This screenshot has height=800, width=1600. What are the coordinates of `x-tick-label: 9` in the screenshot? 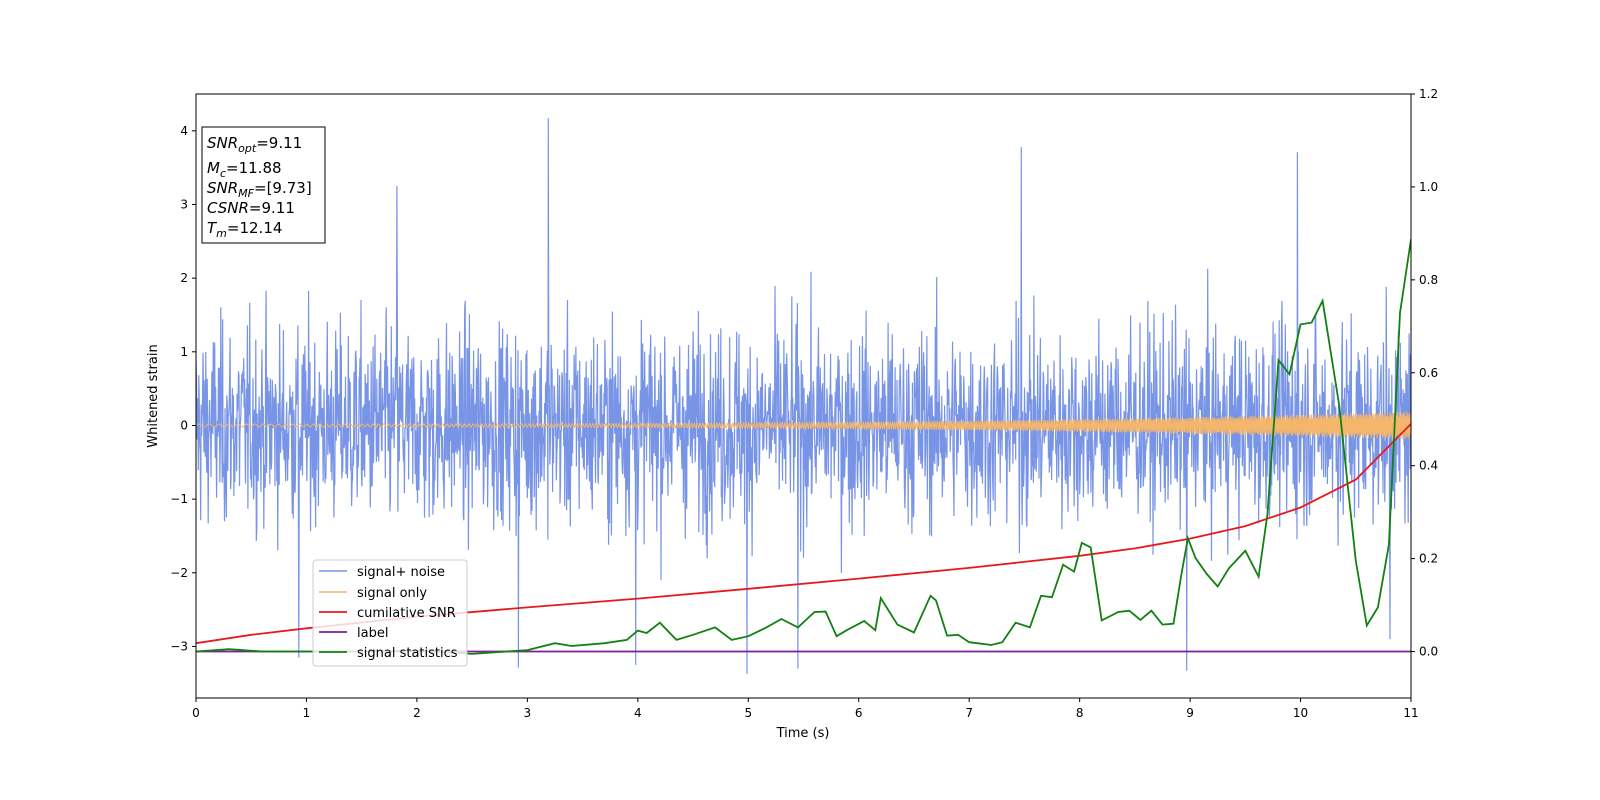 It's located at (1190, 713).